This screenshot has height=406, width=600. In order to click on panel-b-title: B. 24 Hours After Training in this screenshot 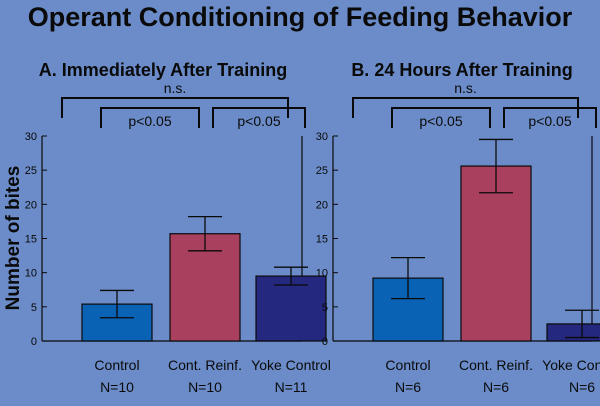, I will do `click(461, 70)`.